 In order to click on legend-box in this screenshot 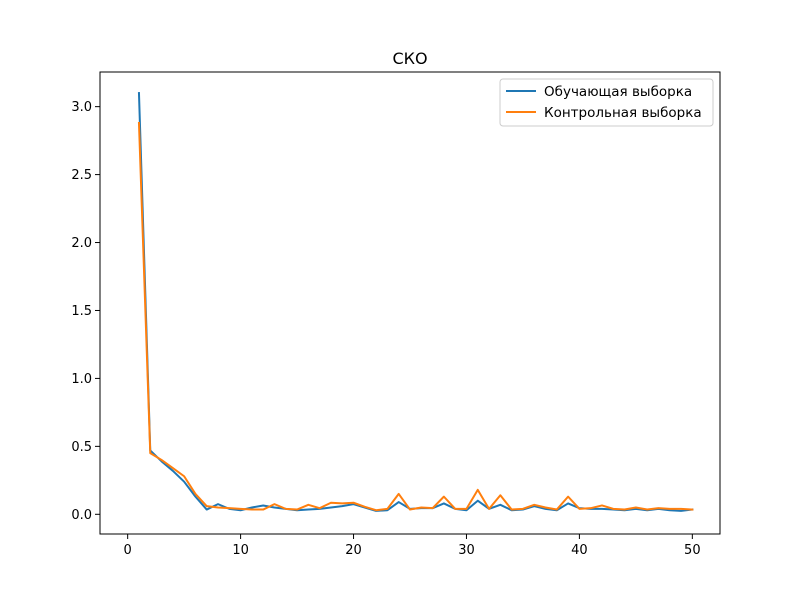, I will do `click(606, 102)`.